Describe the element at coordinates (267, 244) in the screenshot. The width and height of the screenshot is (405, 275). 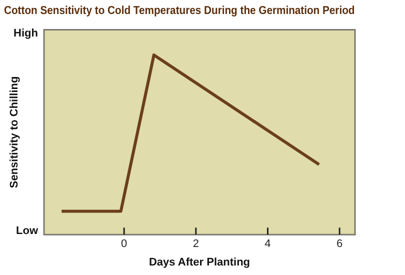
I see `x-tick-label: 4` at that location.